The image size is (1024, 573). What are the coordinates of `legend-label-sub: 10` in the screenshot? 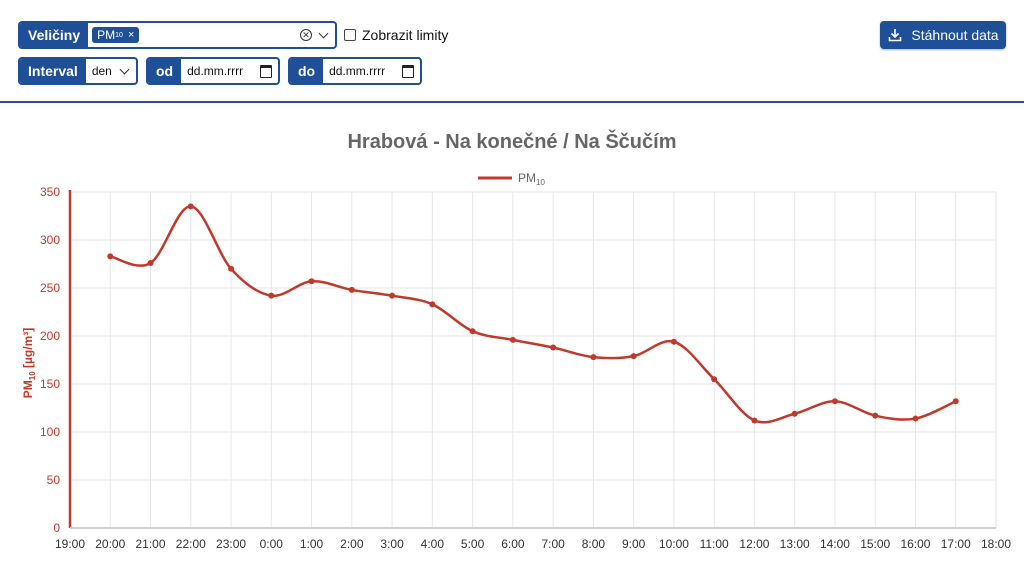 It's located at (540, 182).